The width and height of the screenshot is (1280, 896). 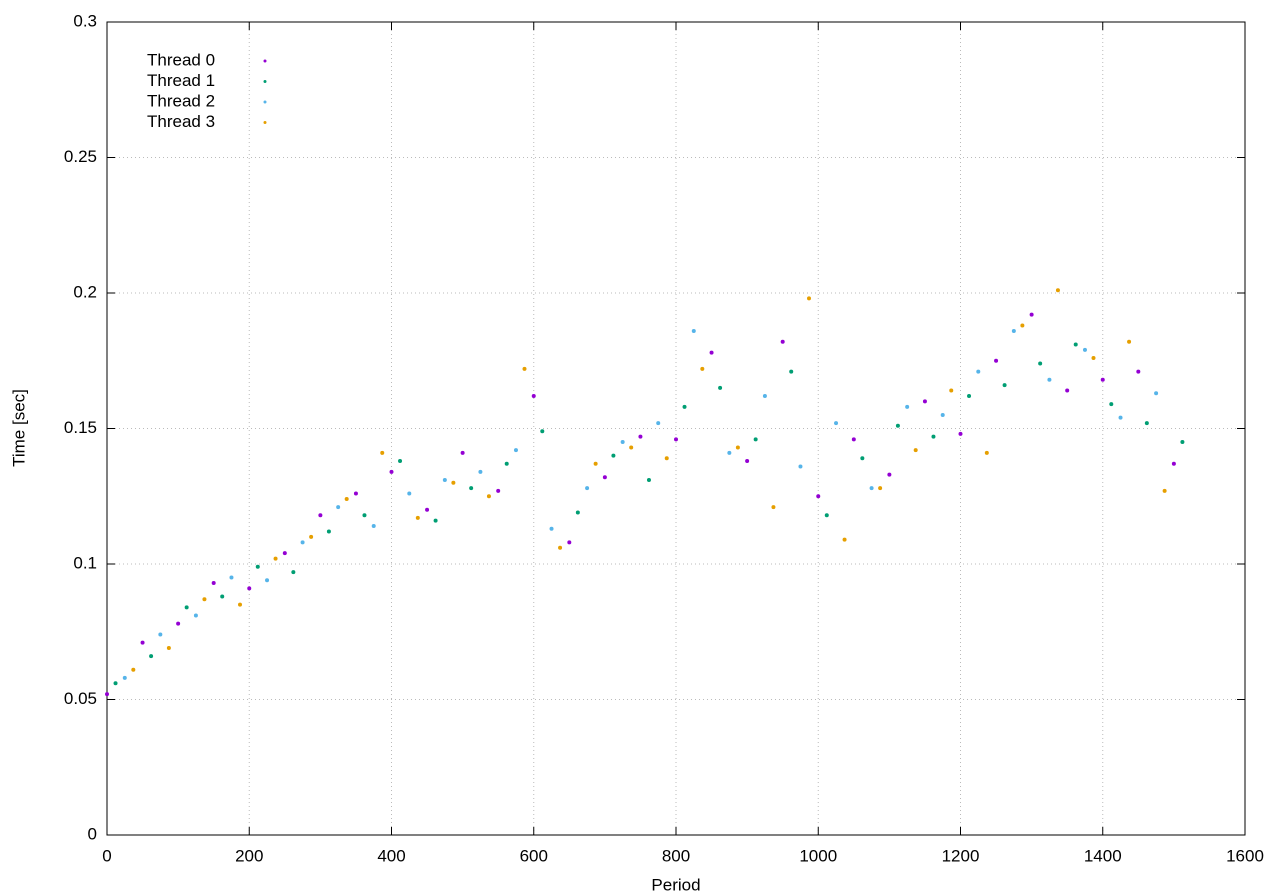 What do you see at coordinates (249, 855) in the screenshot?
I see `x-tick-label: 200` at bounding box center [249, 855].